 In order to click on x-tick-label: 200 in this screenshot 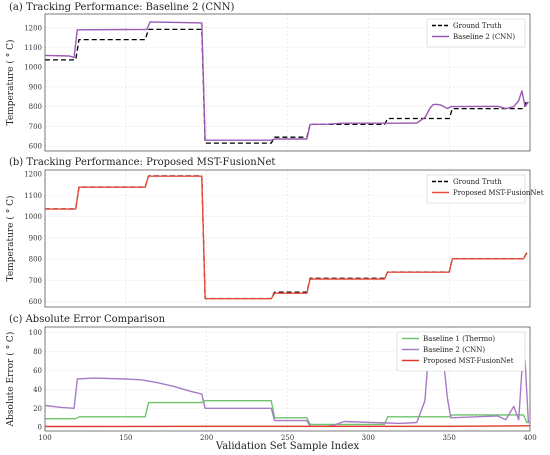, I will do `click(206, 438)`.